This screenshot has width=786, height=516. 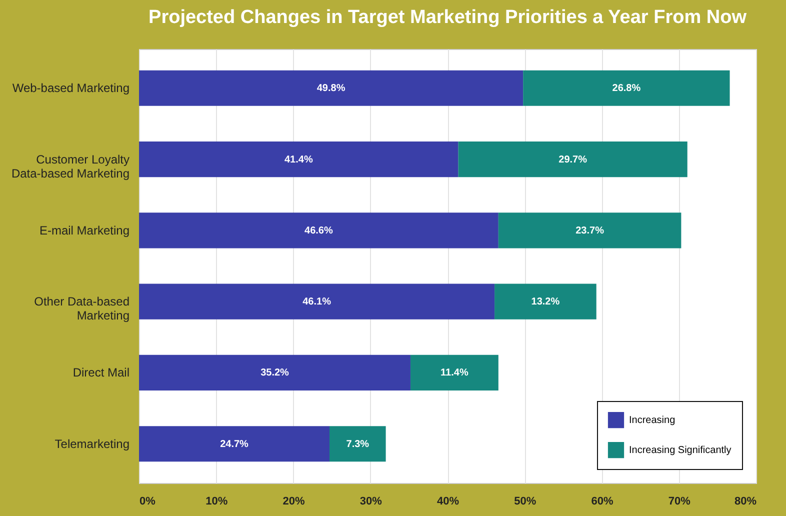 What do you see at coordinates (70, 166) in the screenshot?
I see `y-tick-label: Customer Loyalty Data-based Marketing` at bounding box center [70, 166].